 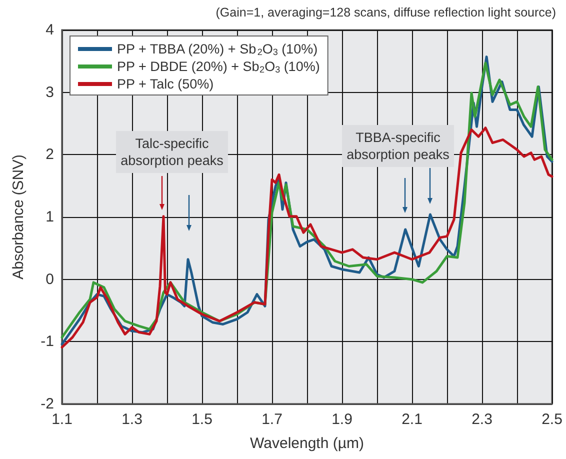 What do you see at coordinates (386, 13) in the screenshot?
I see `text: (Gain=1, averaging=128 scans, diffuse reflection light source)` at bounding box center [386, 13].